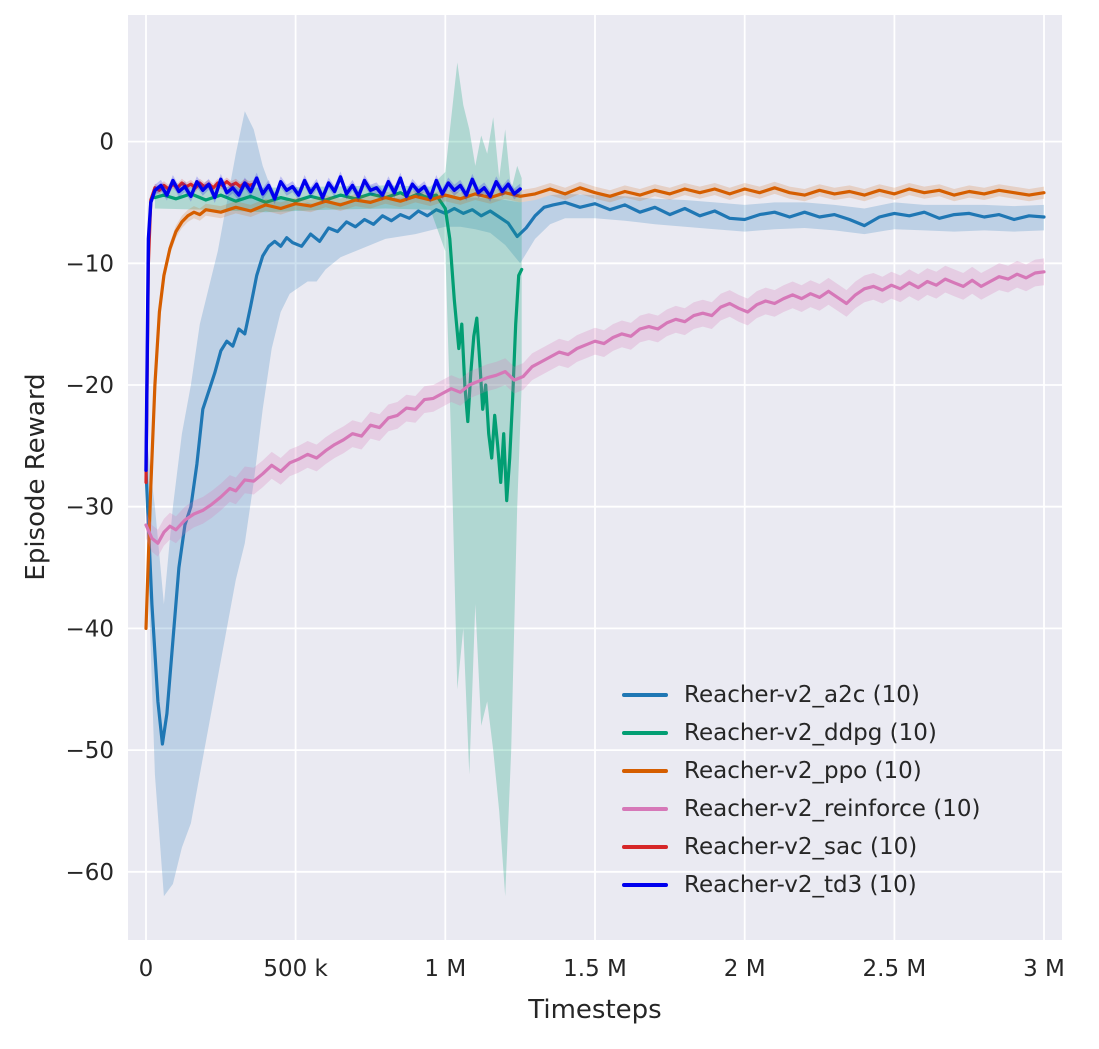 The width and height of the screenshot is (1099, 1049). What do you see at coordinates (89, 508) in the screenshot?
I see `y-tick-label: −30` at bounding box center [89, 508].